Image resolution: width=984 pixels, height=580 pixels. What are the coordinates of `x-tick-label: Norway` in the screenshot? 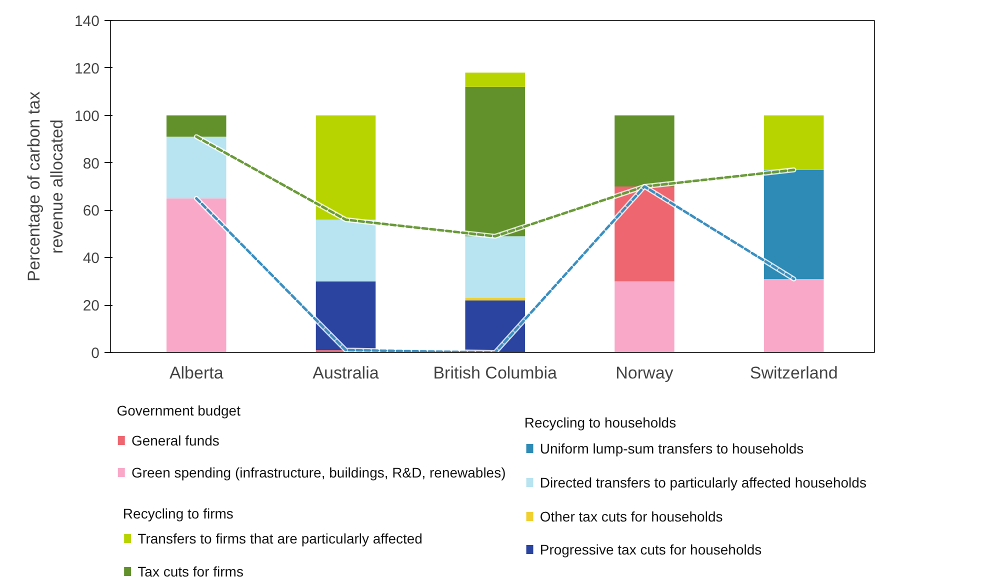 It's located at (645, 373).